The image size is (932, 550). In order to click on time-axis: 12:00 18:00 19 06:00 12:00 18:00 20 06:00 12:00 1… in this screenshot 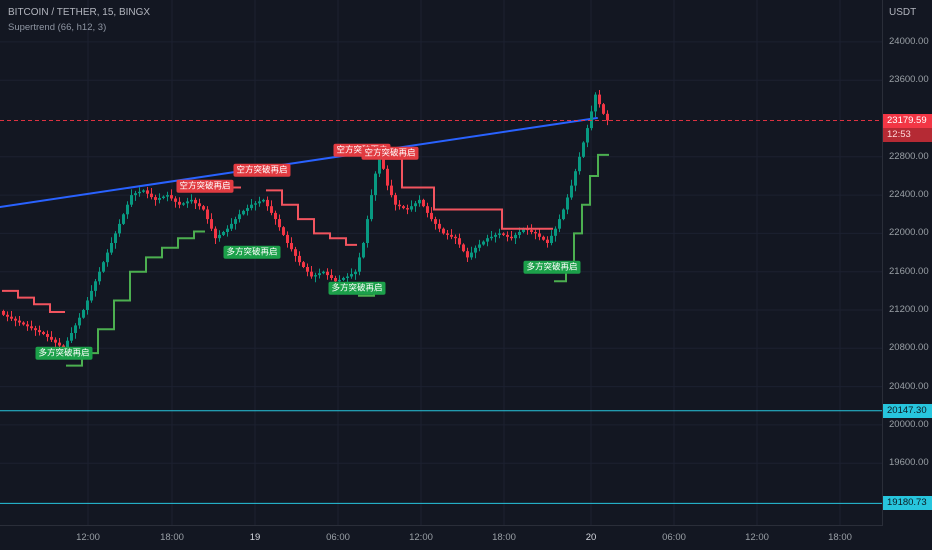, I will do `click(466, 538)`.